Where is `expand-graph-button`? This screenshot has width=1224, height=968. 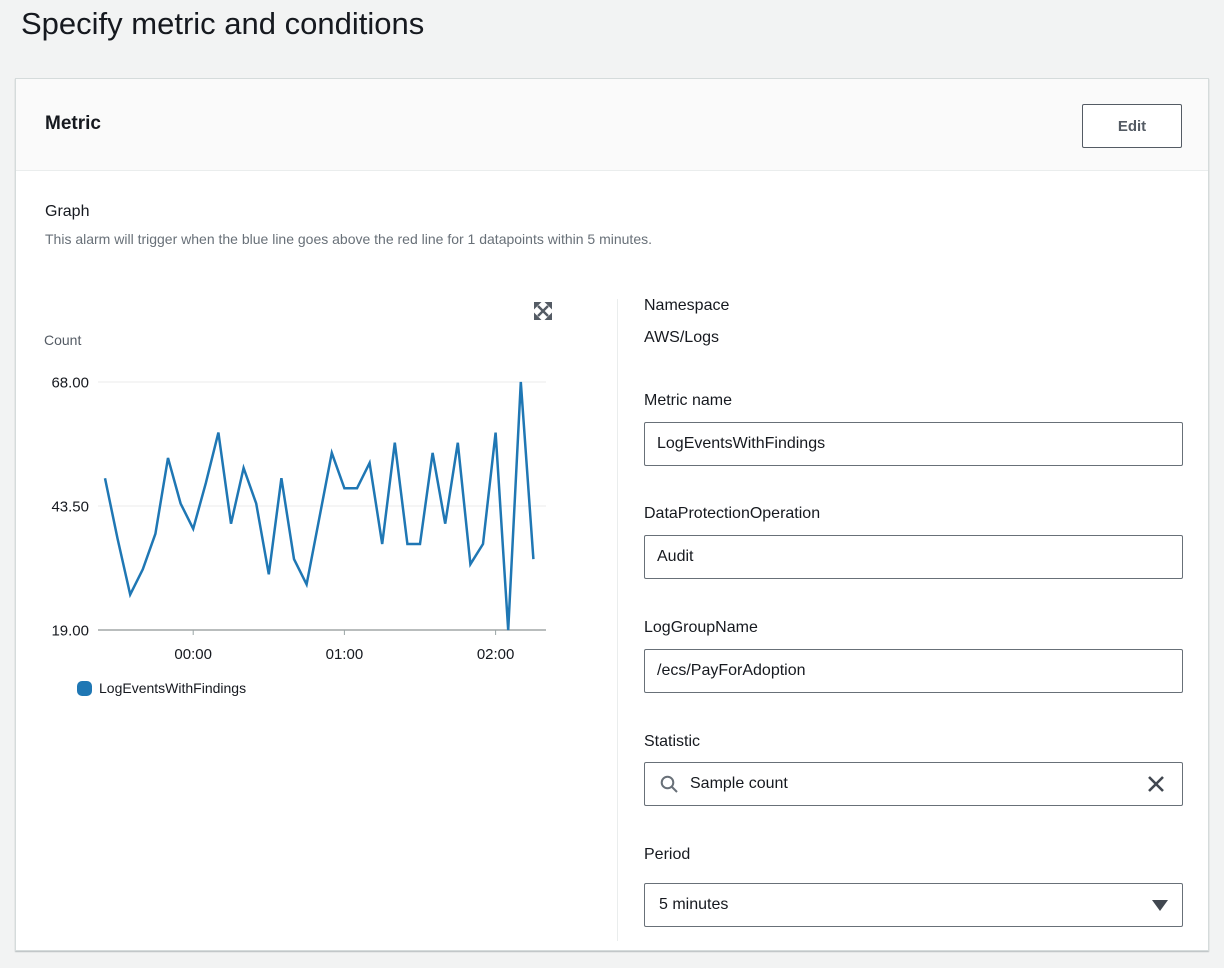
expand-graph-button is located at coordinates (543, 311).